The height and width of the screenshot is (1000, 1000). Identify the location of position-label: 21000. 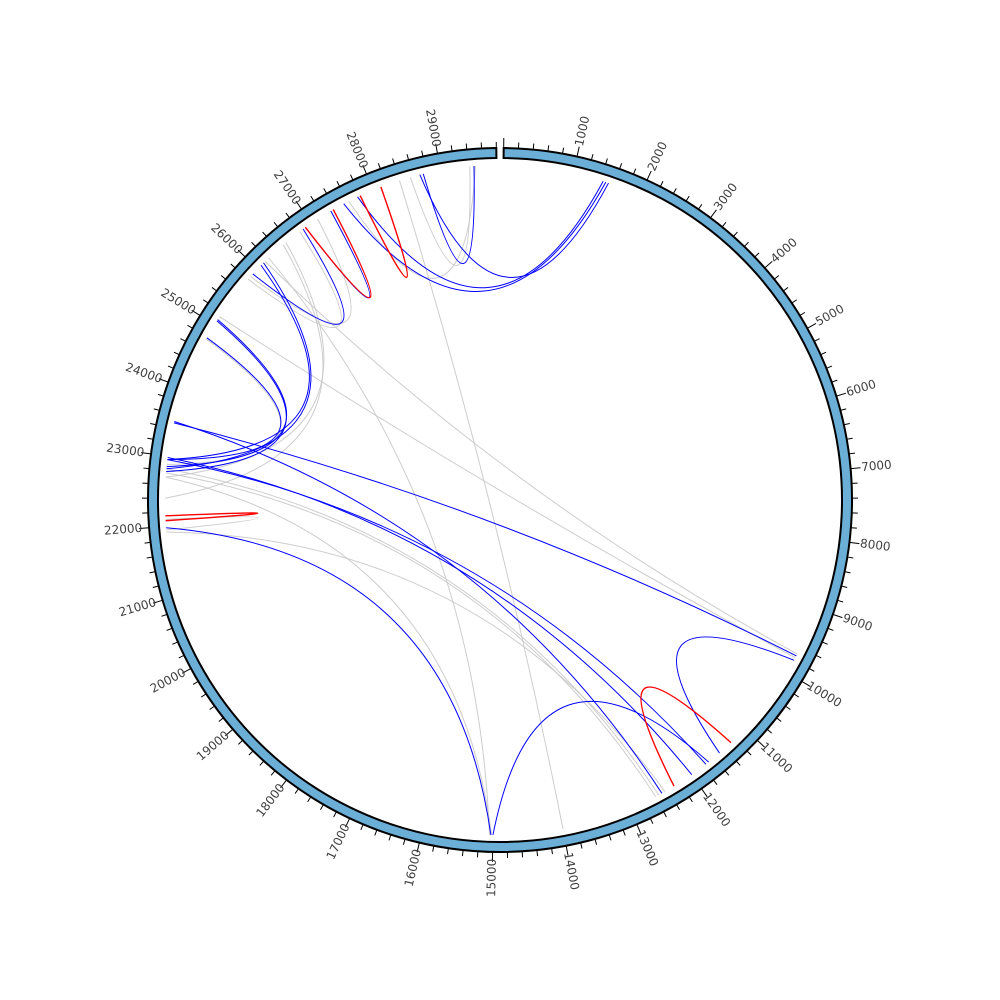
(137, 607).